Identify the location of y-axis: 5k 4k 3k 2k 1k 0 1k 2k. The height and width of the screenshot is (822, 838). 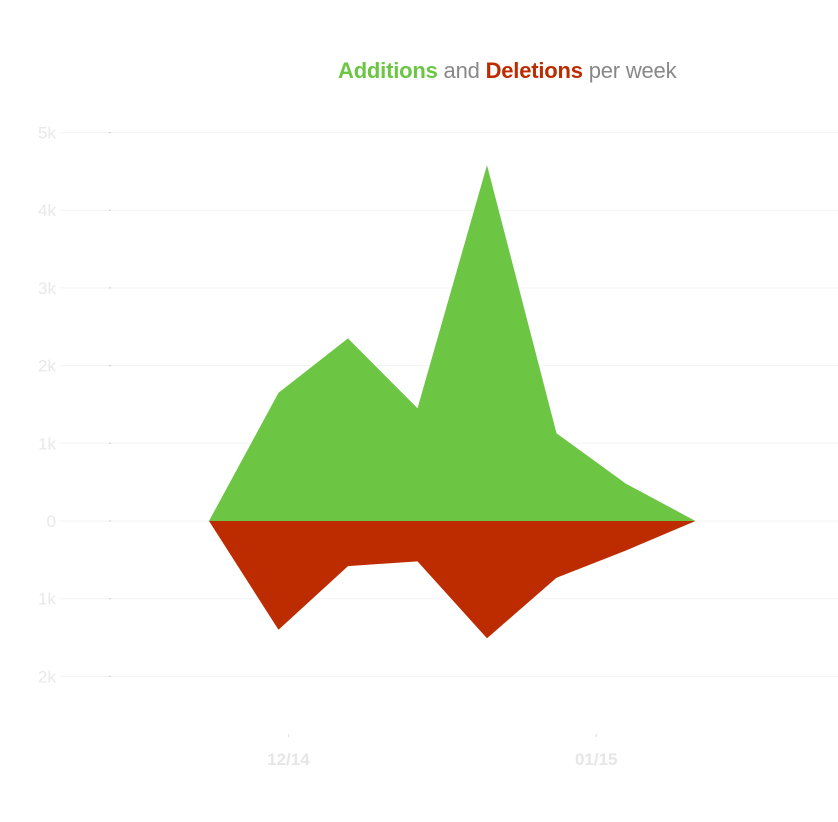
(47, 405).